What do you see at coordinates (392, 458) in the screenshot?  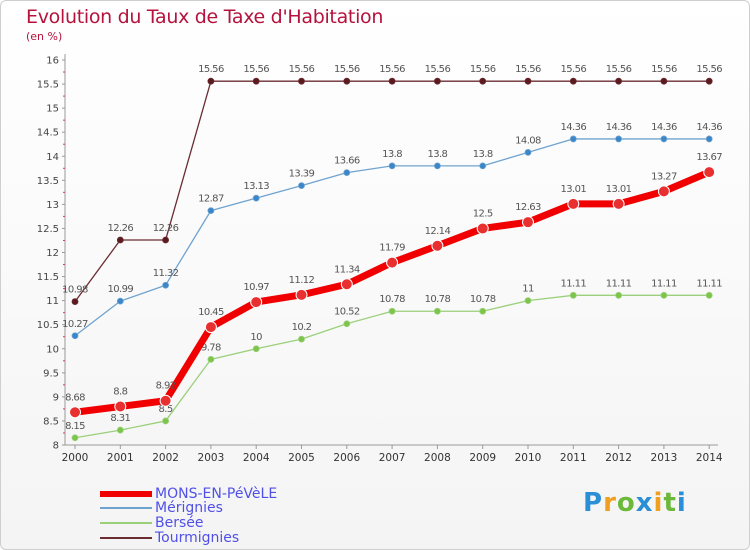 I see `x-tick-label: 2007` at bounding box center [392, 458].